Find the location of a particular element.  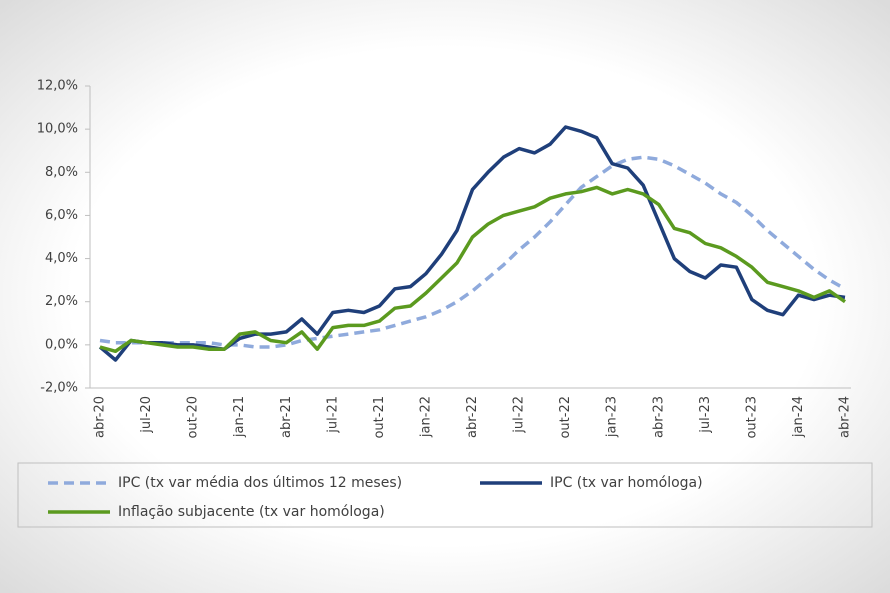

y-tick-label: 8,0% is located at coordinates (61, 172).